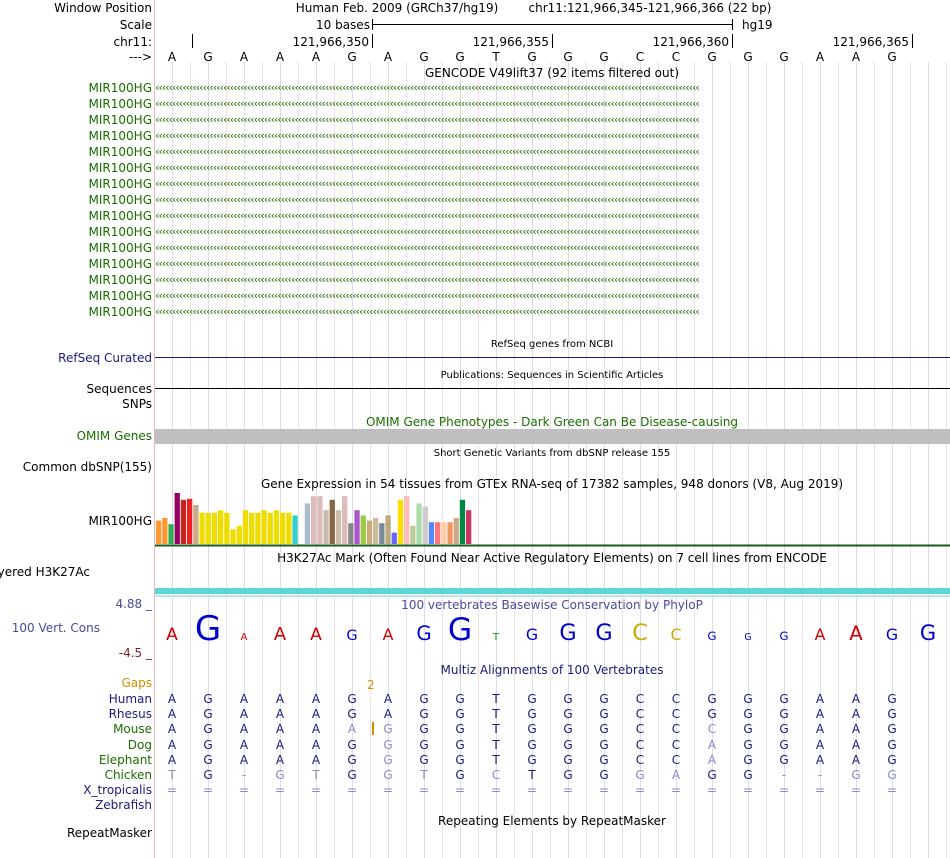 This screenshot has height=858, width=950. Describe the element at coordinates (119, 389) in the screenshot. I see `track-label-publications: Sequences` at that location.